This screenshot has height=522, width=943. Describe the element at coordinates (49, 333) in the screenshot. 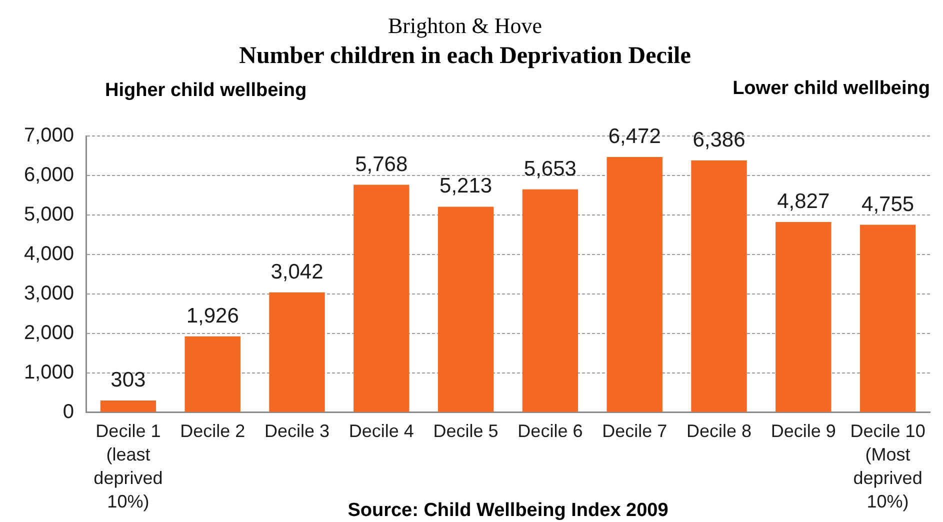

I see `y-tick-label: 2,000` at that location.